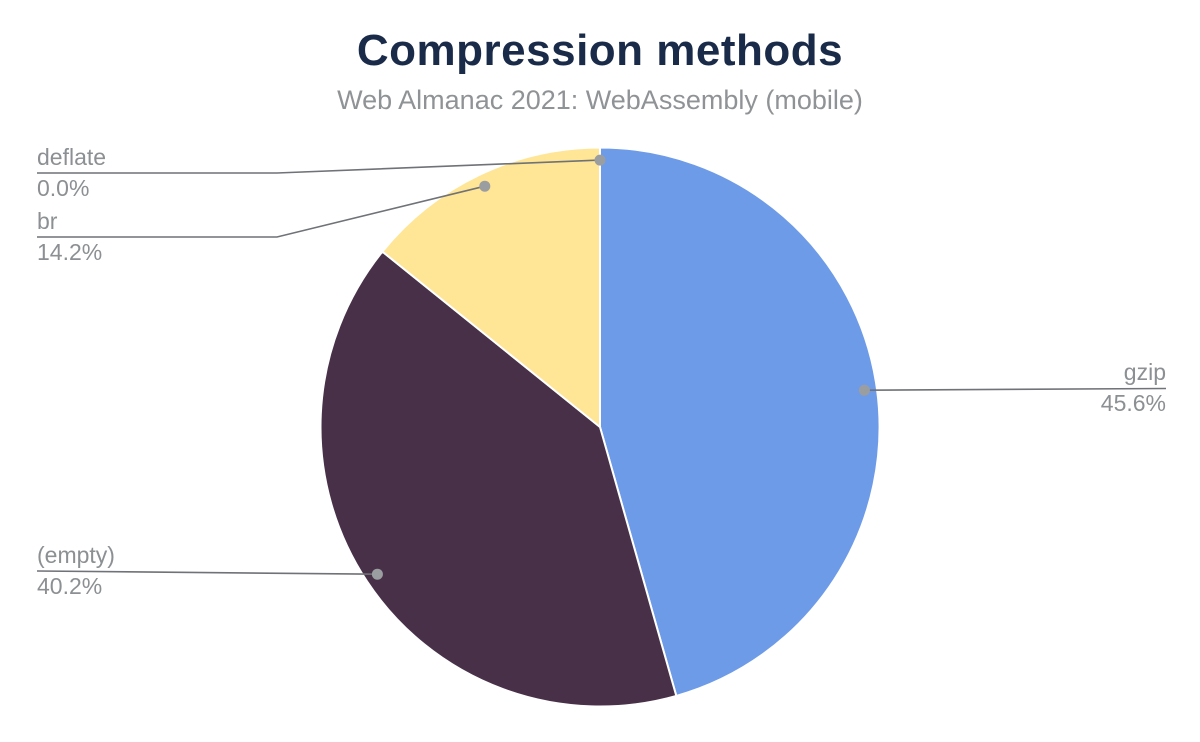 This screenshot has height=742, width=1200. What do you see at coordinates (319, 166) in the screenshot?
I see `leader-line-deflate` at bounding box center [319, 166].